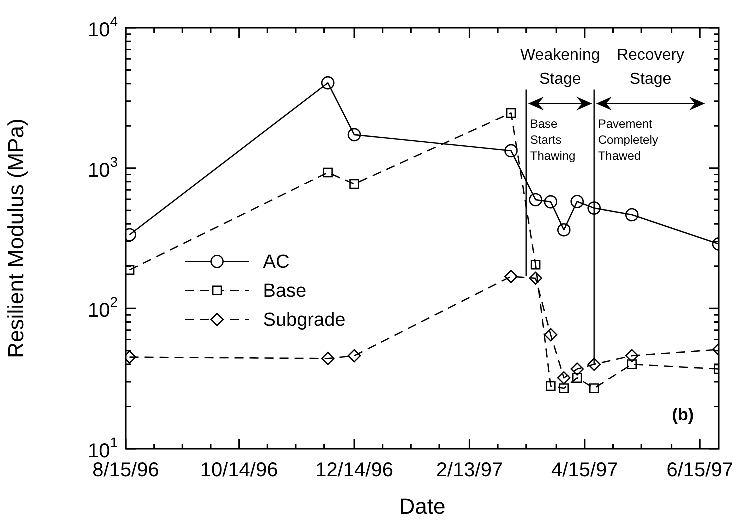 The height and width of the screenshot is (525, 742). What do you see at coordinates (628, 139) in the screenshot?
I see `annotation: Pavement Completely Thawed` at bounding box center [628, 139].